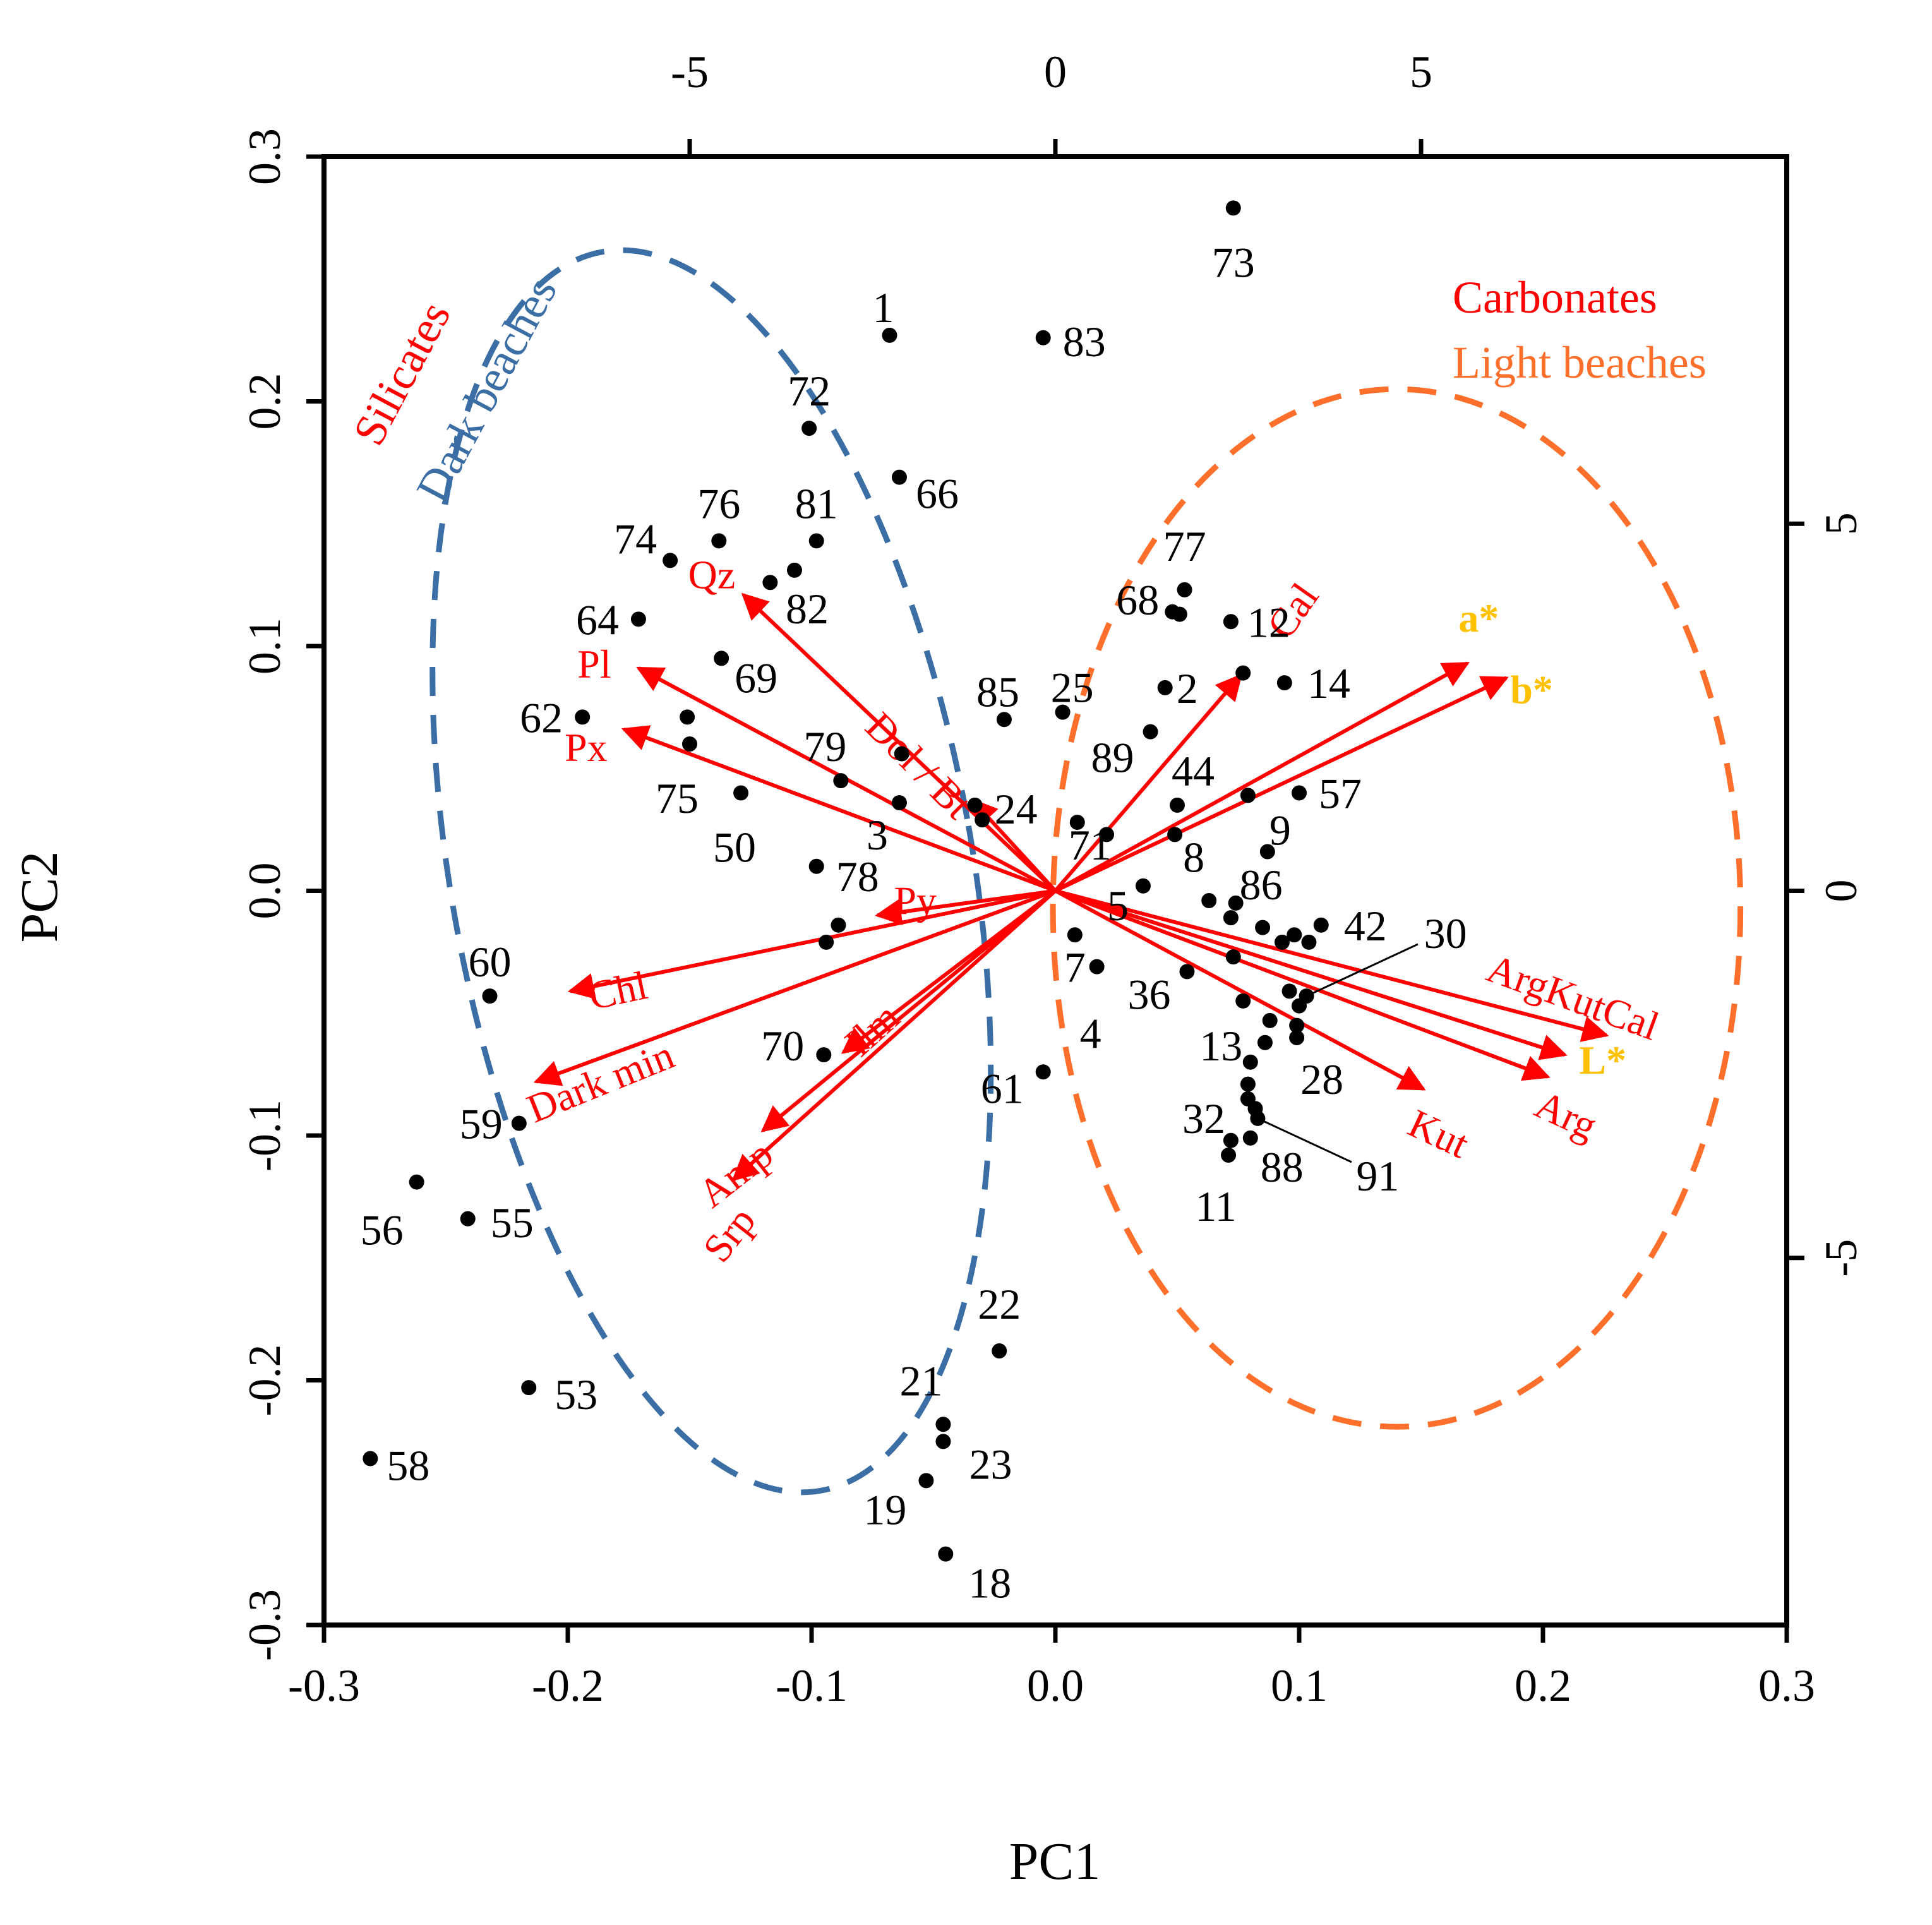  What do you see at coordinates (1299, 1685) in the screenshot?
I see `x-tick-label: 0.1` at bounding box center [1299, 1685].